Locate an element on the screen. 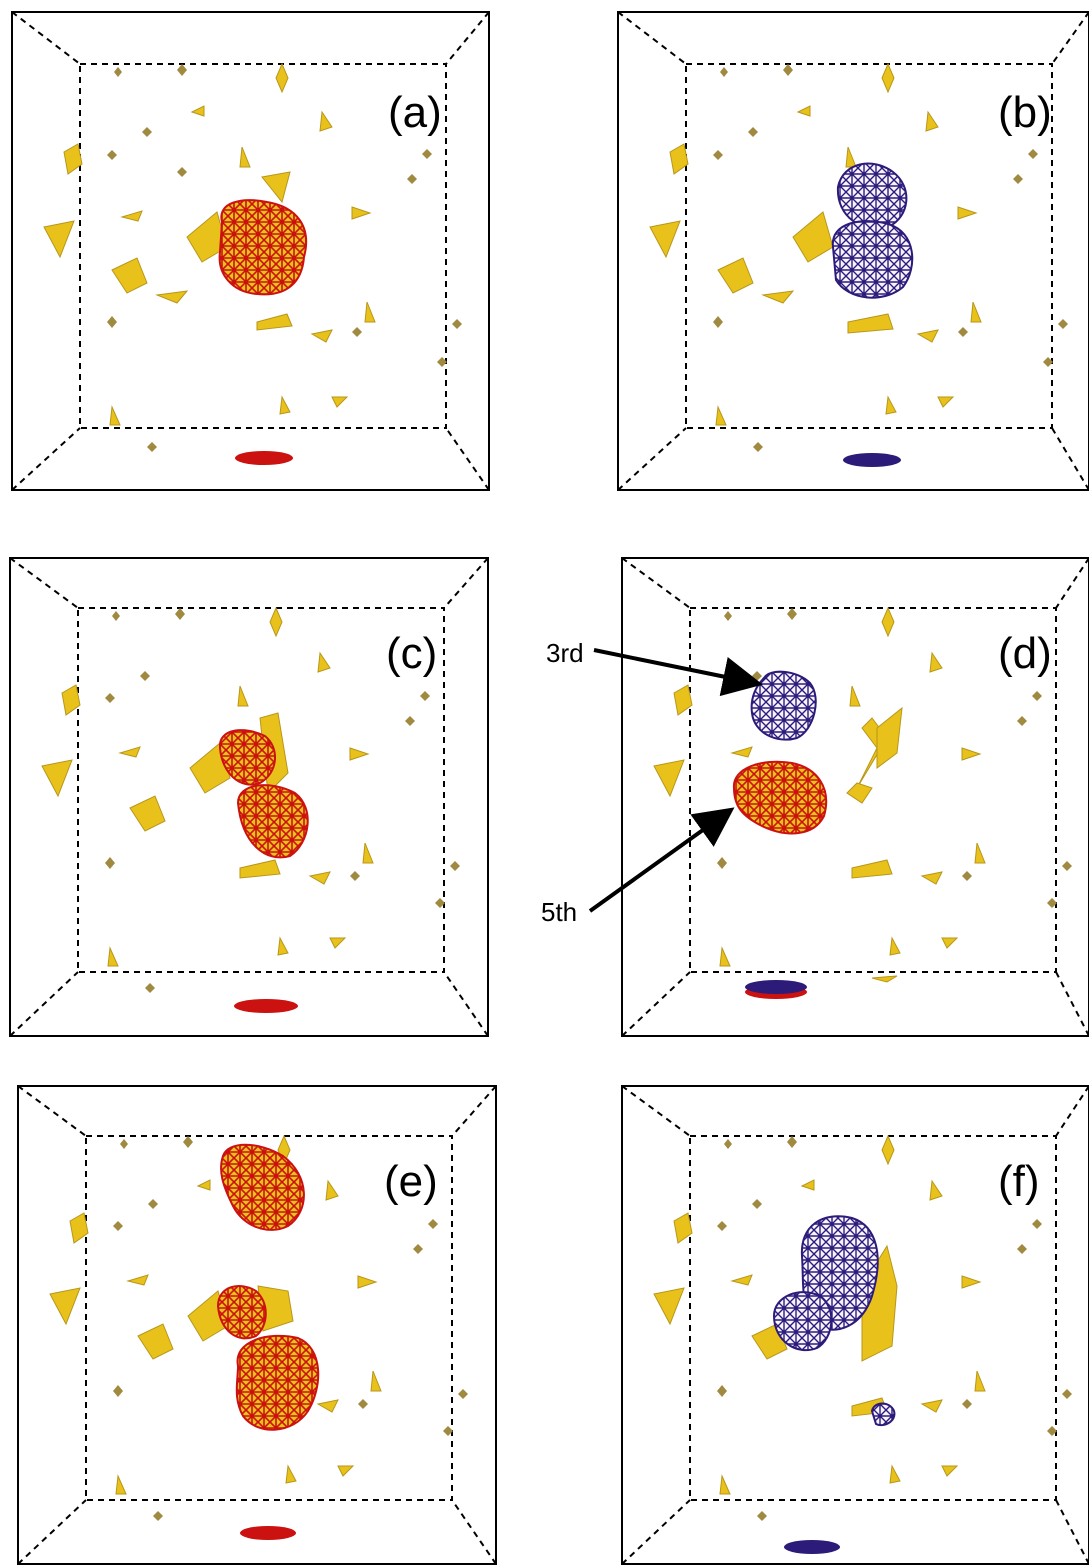 The height and width of the screenshot is (1566, 1089). panel-c: (c) is located at coordinates (249, 797).